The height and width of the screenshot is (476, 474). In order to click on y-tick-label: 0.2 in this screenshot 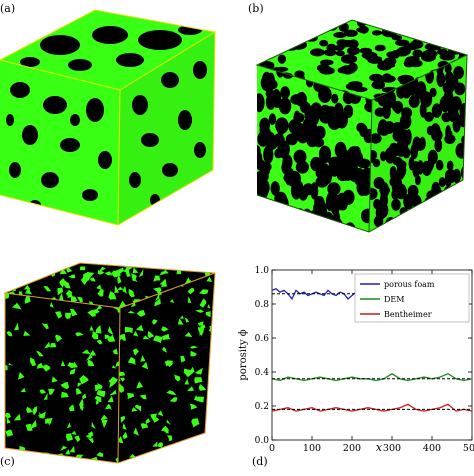, I will do `click(262, 407)`.